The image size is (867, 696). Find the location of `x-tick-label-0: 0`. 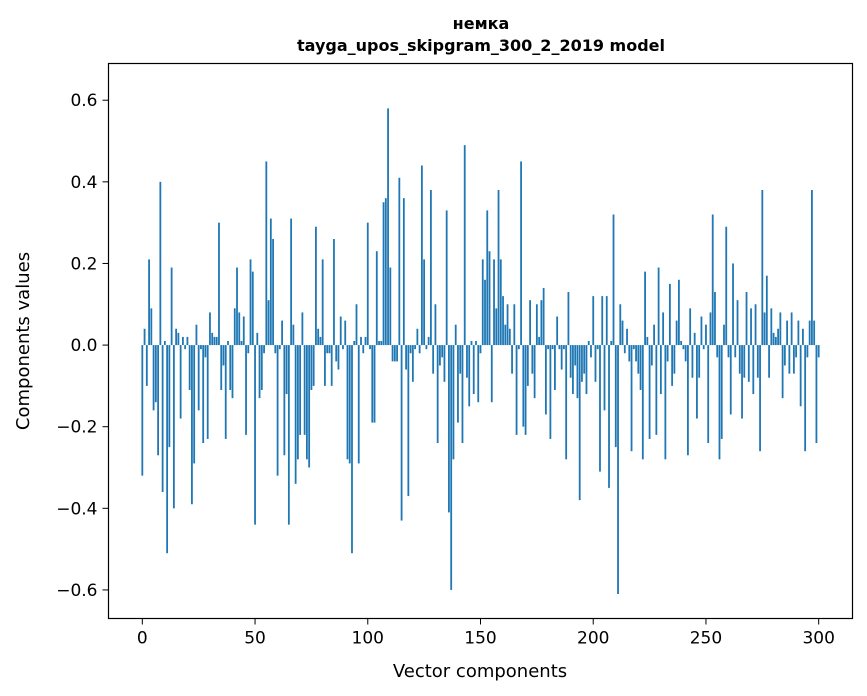

x-tick-label-0: 0 is located at coordinates (142, 639).